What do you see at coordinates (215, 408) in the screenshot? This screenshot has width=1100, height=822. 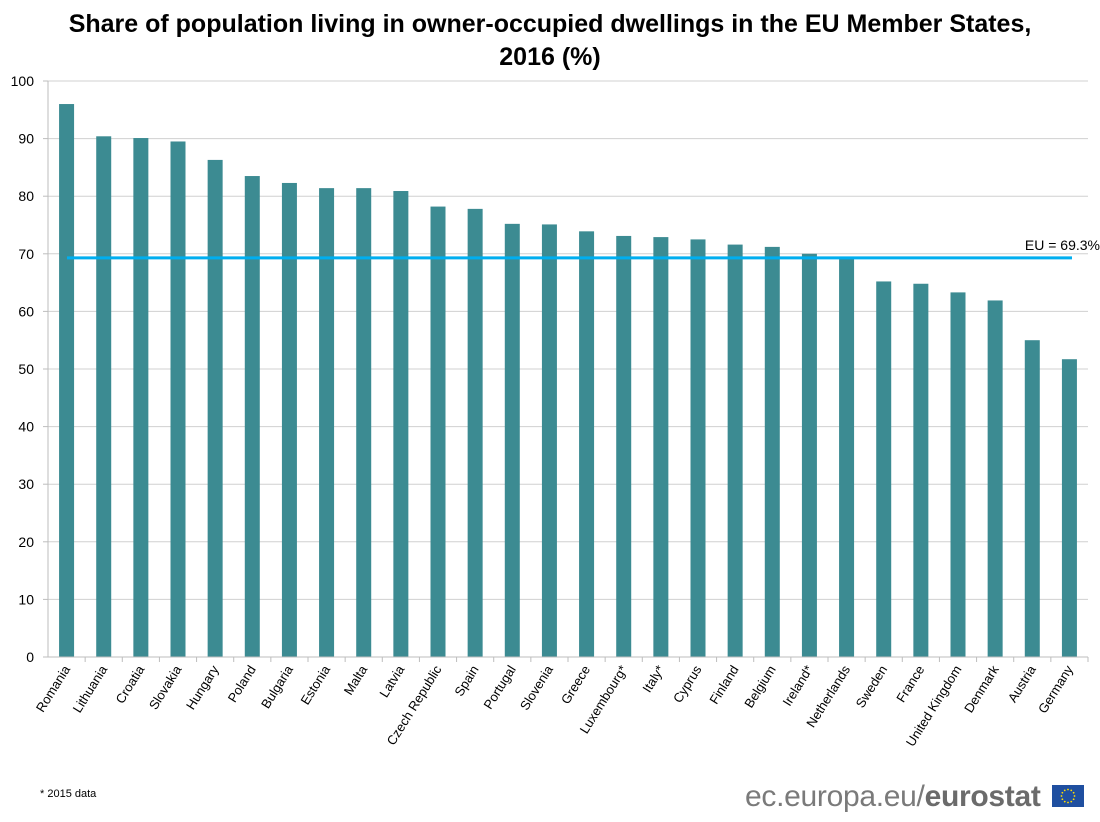 I see `bar-hungary` at bounding box center [215, 408].